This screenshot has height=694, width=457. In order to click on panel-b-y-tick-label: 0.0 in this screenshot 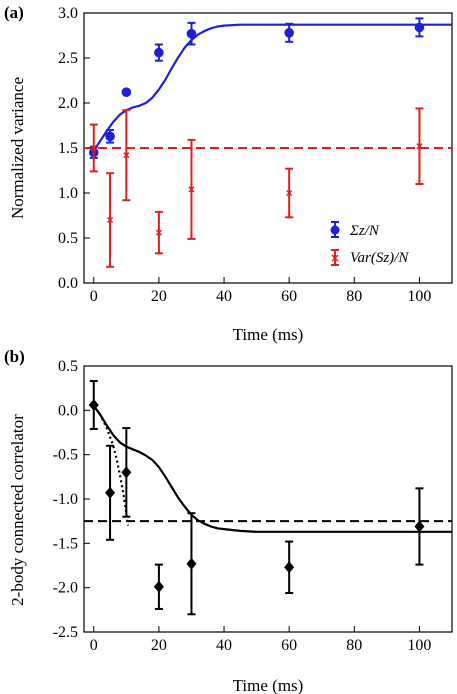, I will do `click(68, 410)`.